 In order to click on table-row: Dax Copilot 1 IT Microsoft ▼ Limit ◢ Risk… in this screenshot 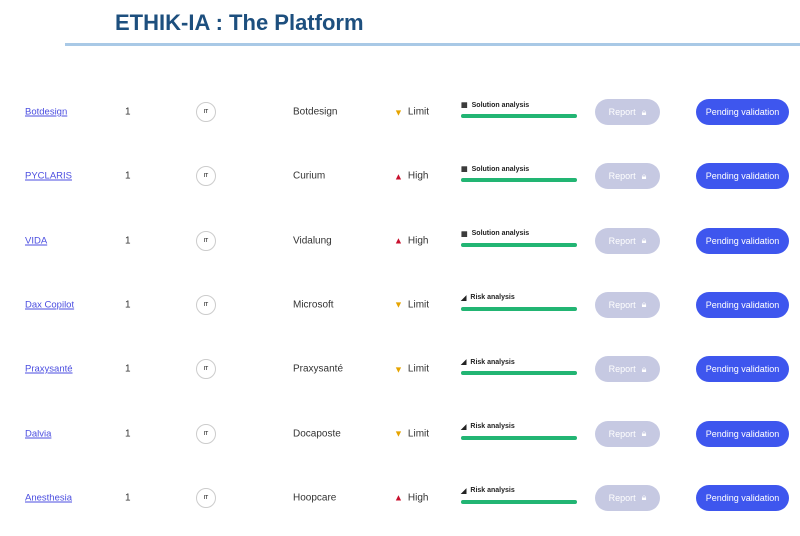, I will do `click(400, 305)`.